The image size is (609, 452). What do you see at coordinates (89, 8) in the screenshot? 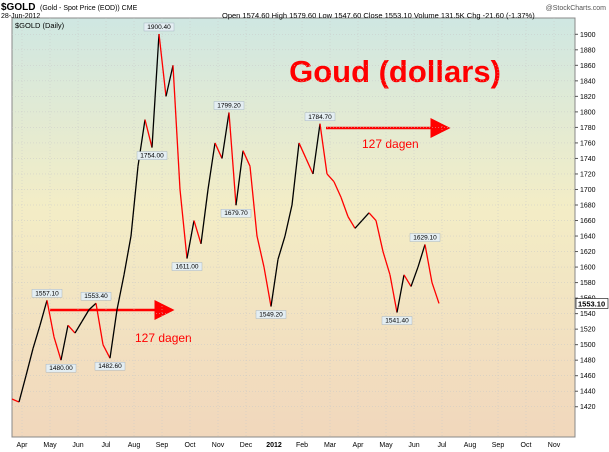
I see `subtitle: (Gold - Spot Price (EOD)) CME` at bounding box center [89, 8].